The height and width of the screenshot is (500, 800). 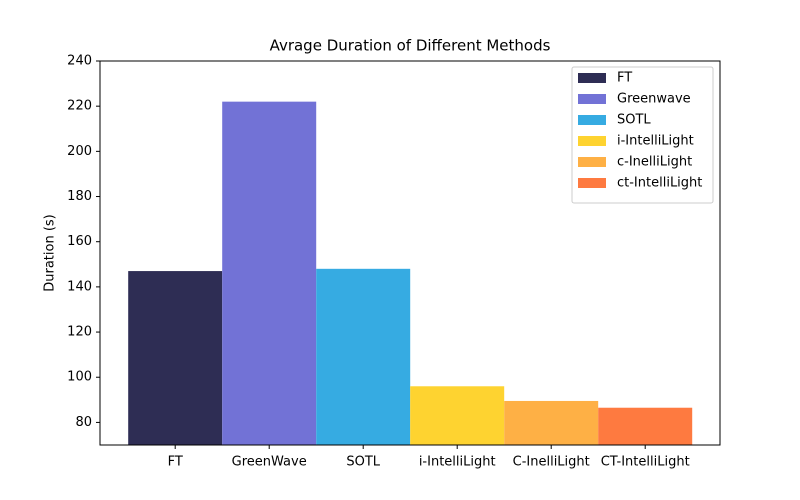 I want to click on legend-label: Greenwave, so click(x=654, y=99).